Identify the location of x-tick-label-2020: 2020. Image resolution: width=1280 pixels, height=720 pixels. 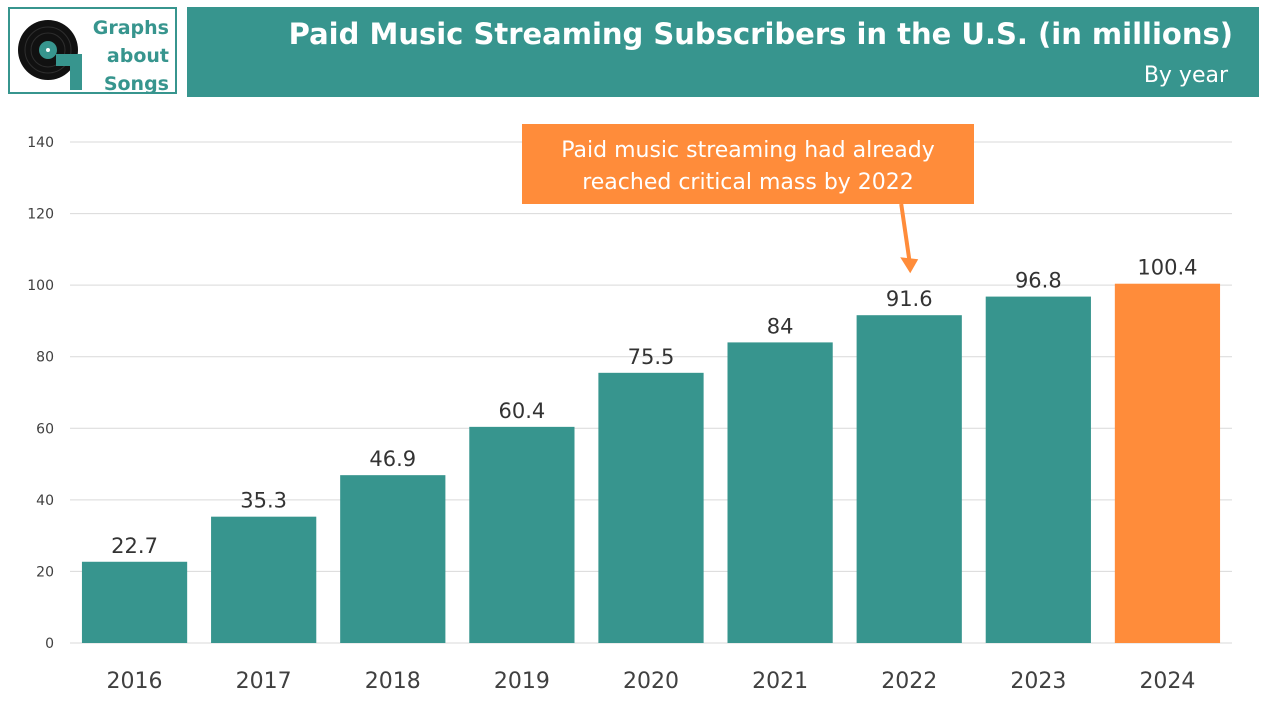
(651, 681).